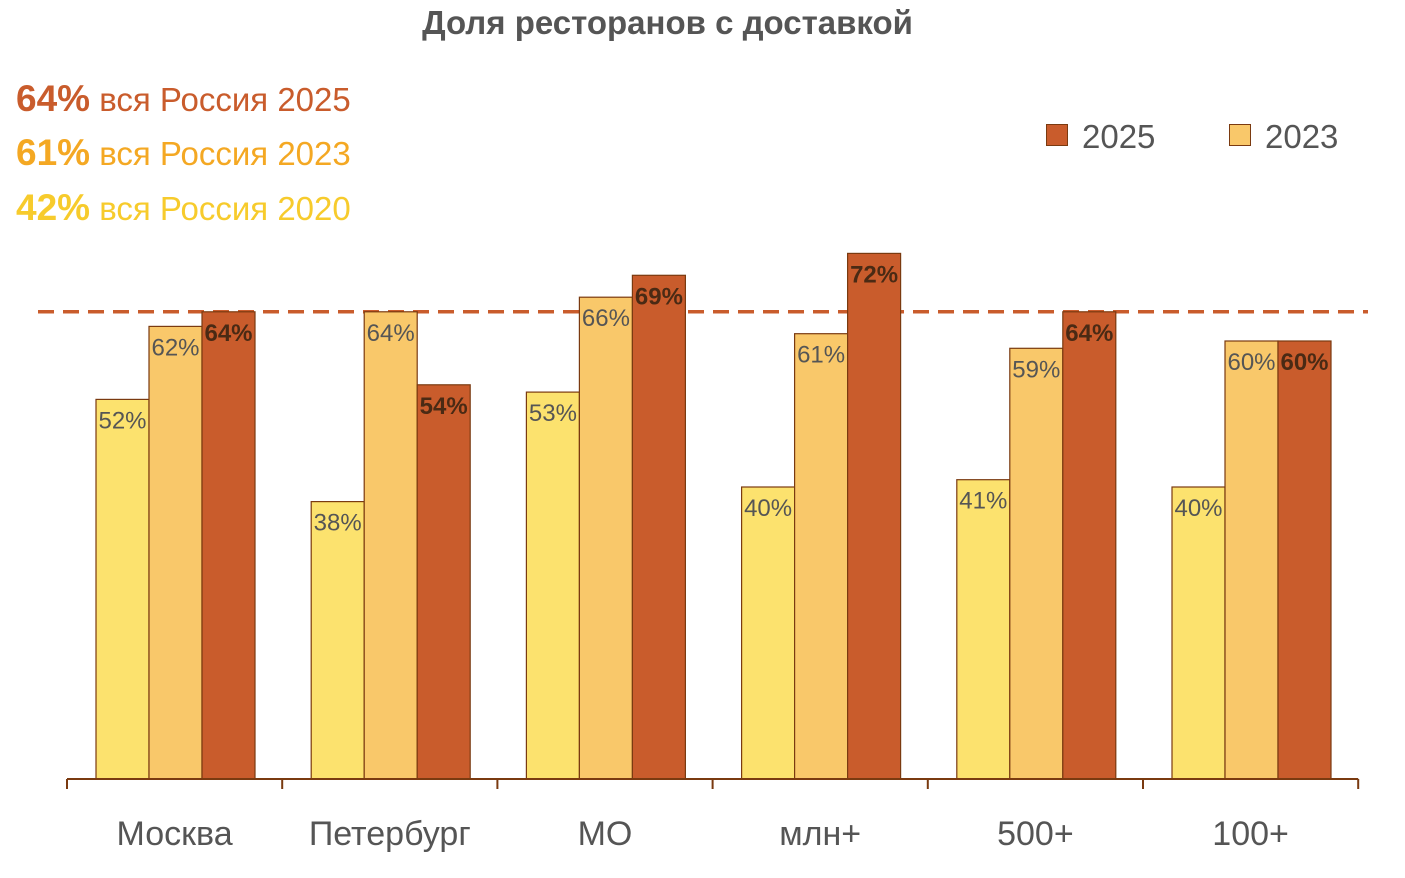  I want to click on legend-swatch-2023, so click(1240, 135).